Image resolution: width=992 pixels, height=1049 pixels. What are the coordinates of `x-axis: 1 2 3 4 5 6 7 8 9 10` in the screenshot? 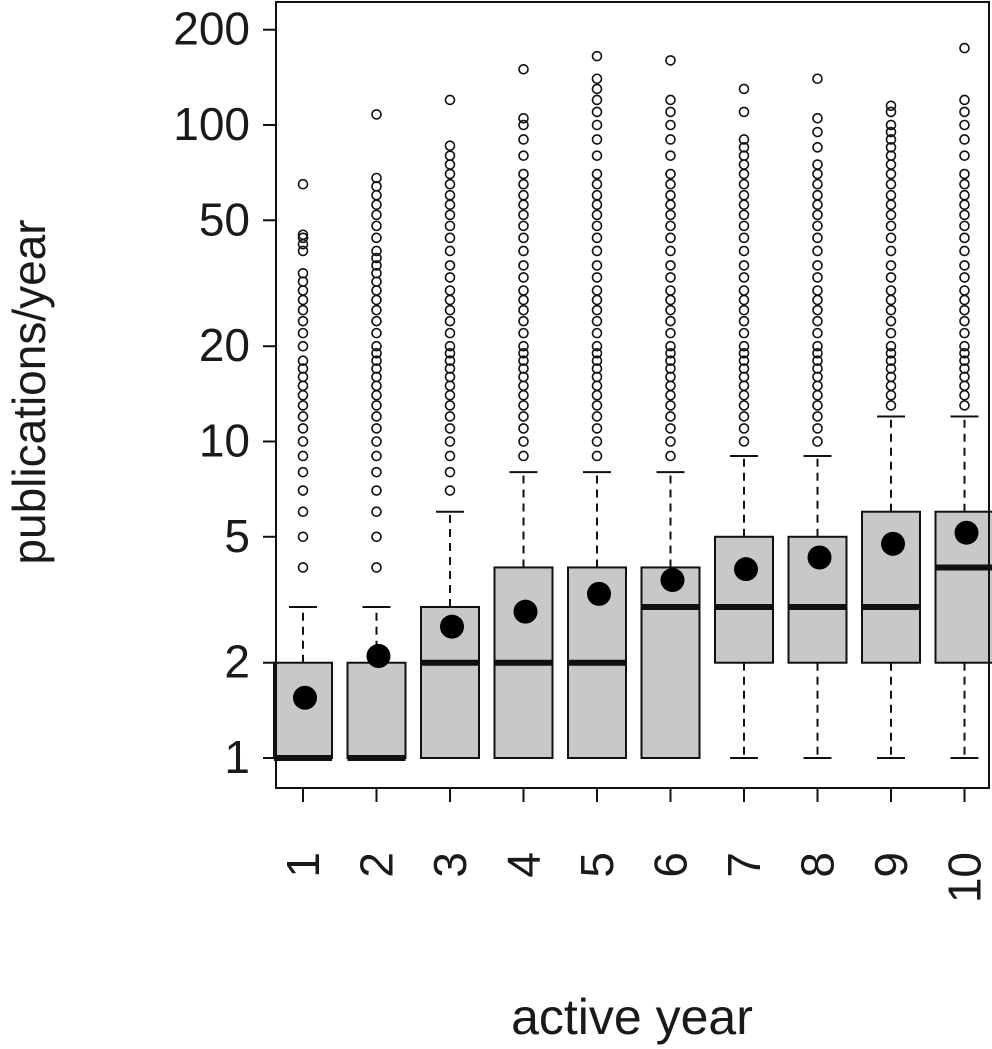 It's located at (634, 845).